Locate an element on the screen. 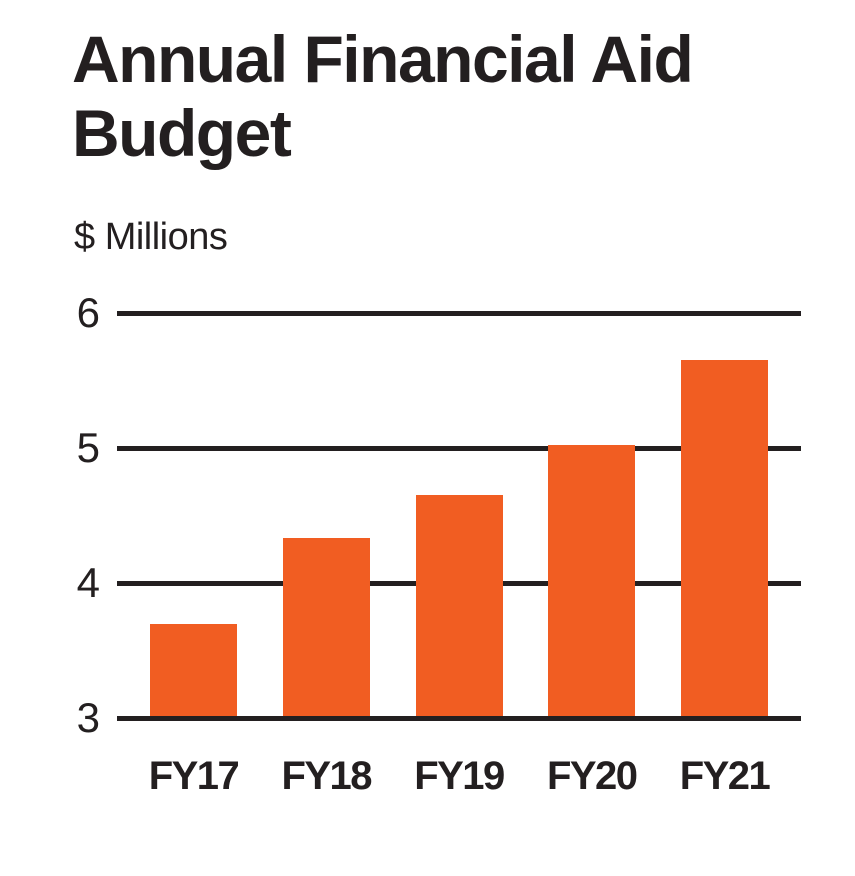 This screenshot has height=876, width=855. chart-title-line-1: Annual Financial Aid is located at coordinates (383, 59).